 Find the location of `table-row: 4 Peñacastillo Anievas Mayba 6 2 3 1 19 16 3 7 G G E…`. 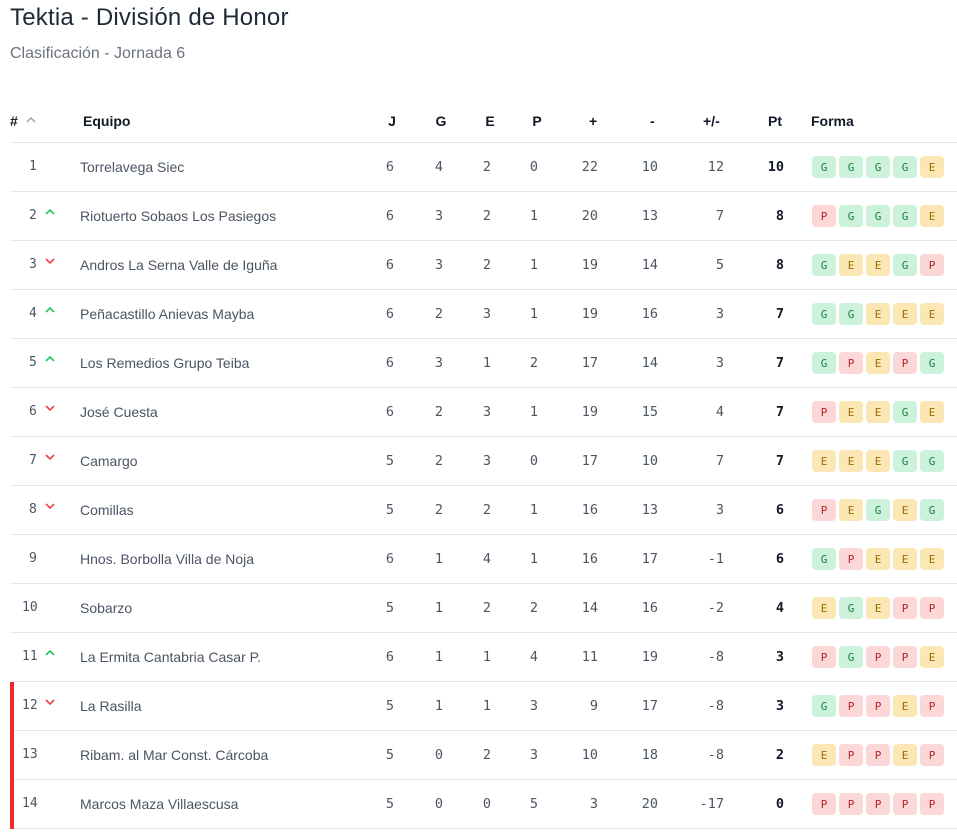

table-row: 4 Peñacastillo Anievas Mayba 6 2 3 1 19 16 3 7 G G E… is located at coordinates (483, 314).